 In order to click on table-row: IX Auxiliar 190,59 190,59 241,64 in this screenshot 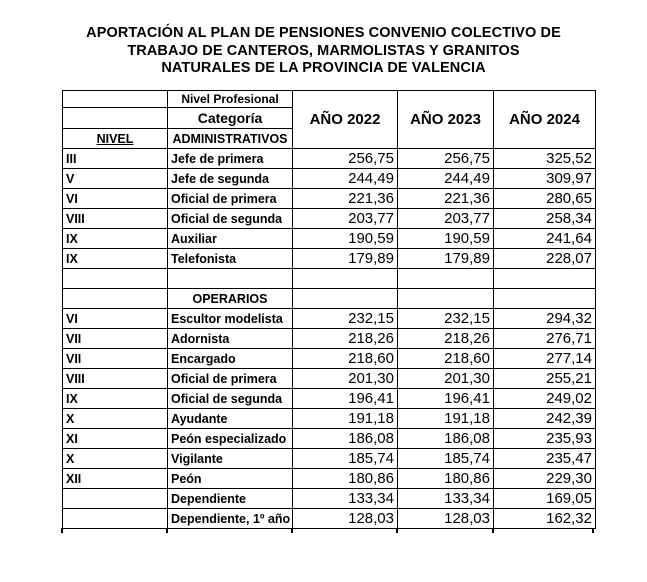, I will do `click(329, 238)`.